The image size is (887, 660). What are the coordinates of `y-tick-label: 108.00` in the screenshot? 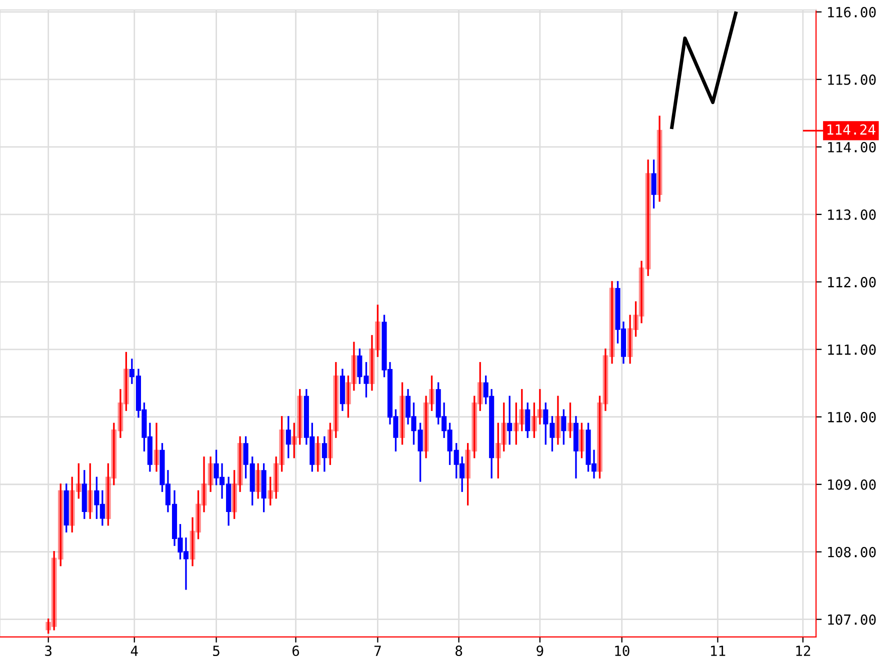 It's located at (852, 552).